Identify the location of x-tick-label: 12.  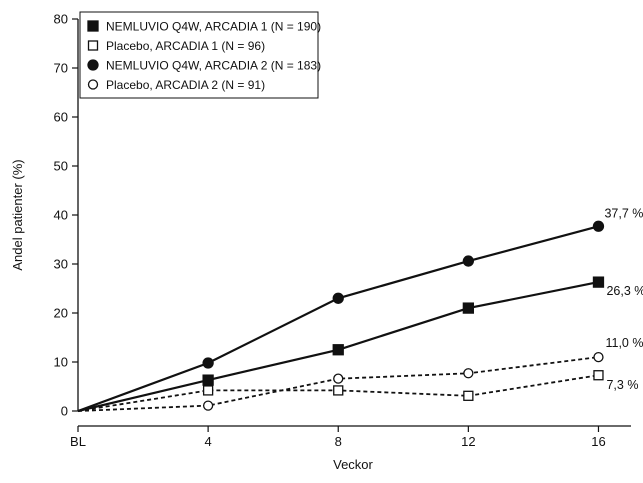
(468, 441).